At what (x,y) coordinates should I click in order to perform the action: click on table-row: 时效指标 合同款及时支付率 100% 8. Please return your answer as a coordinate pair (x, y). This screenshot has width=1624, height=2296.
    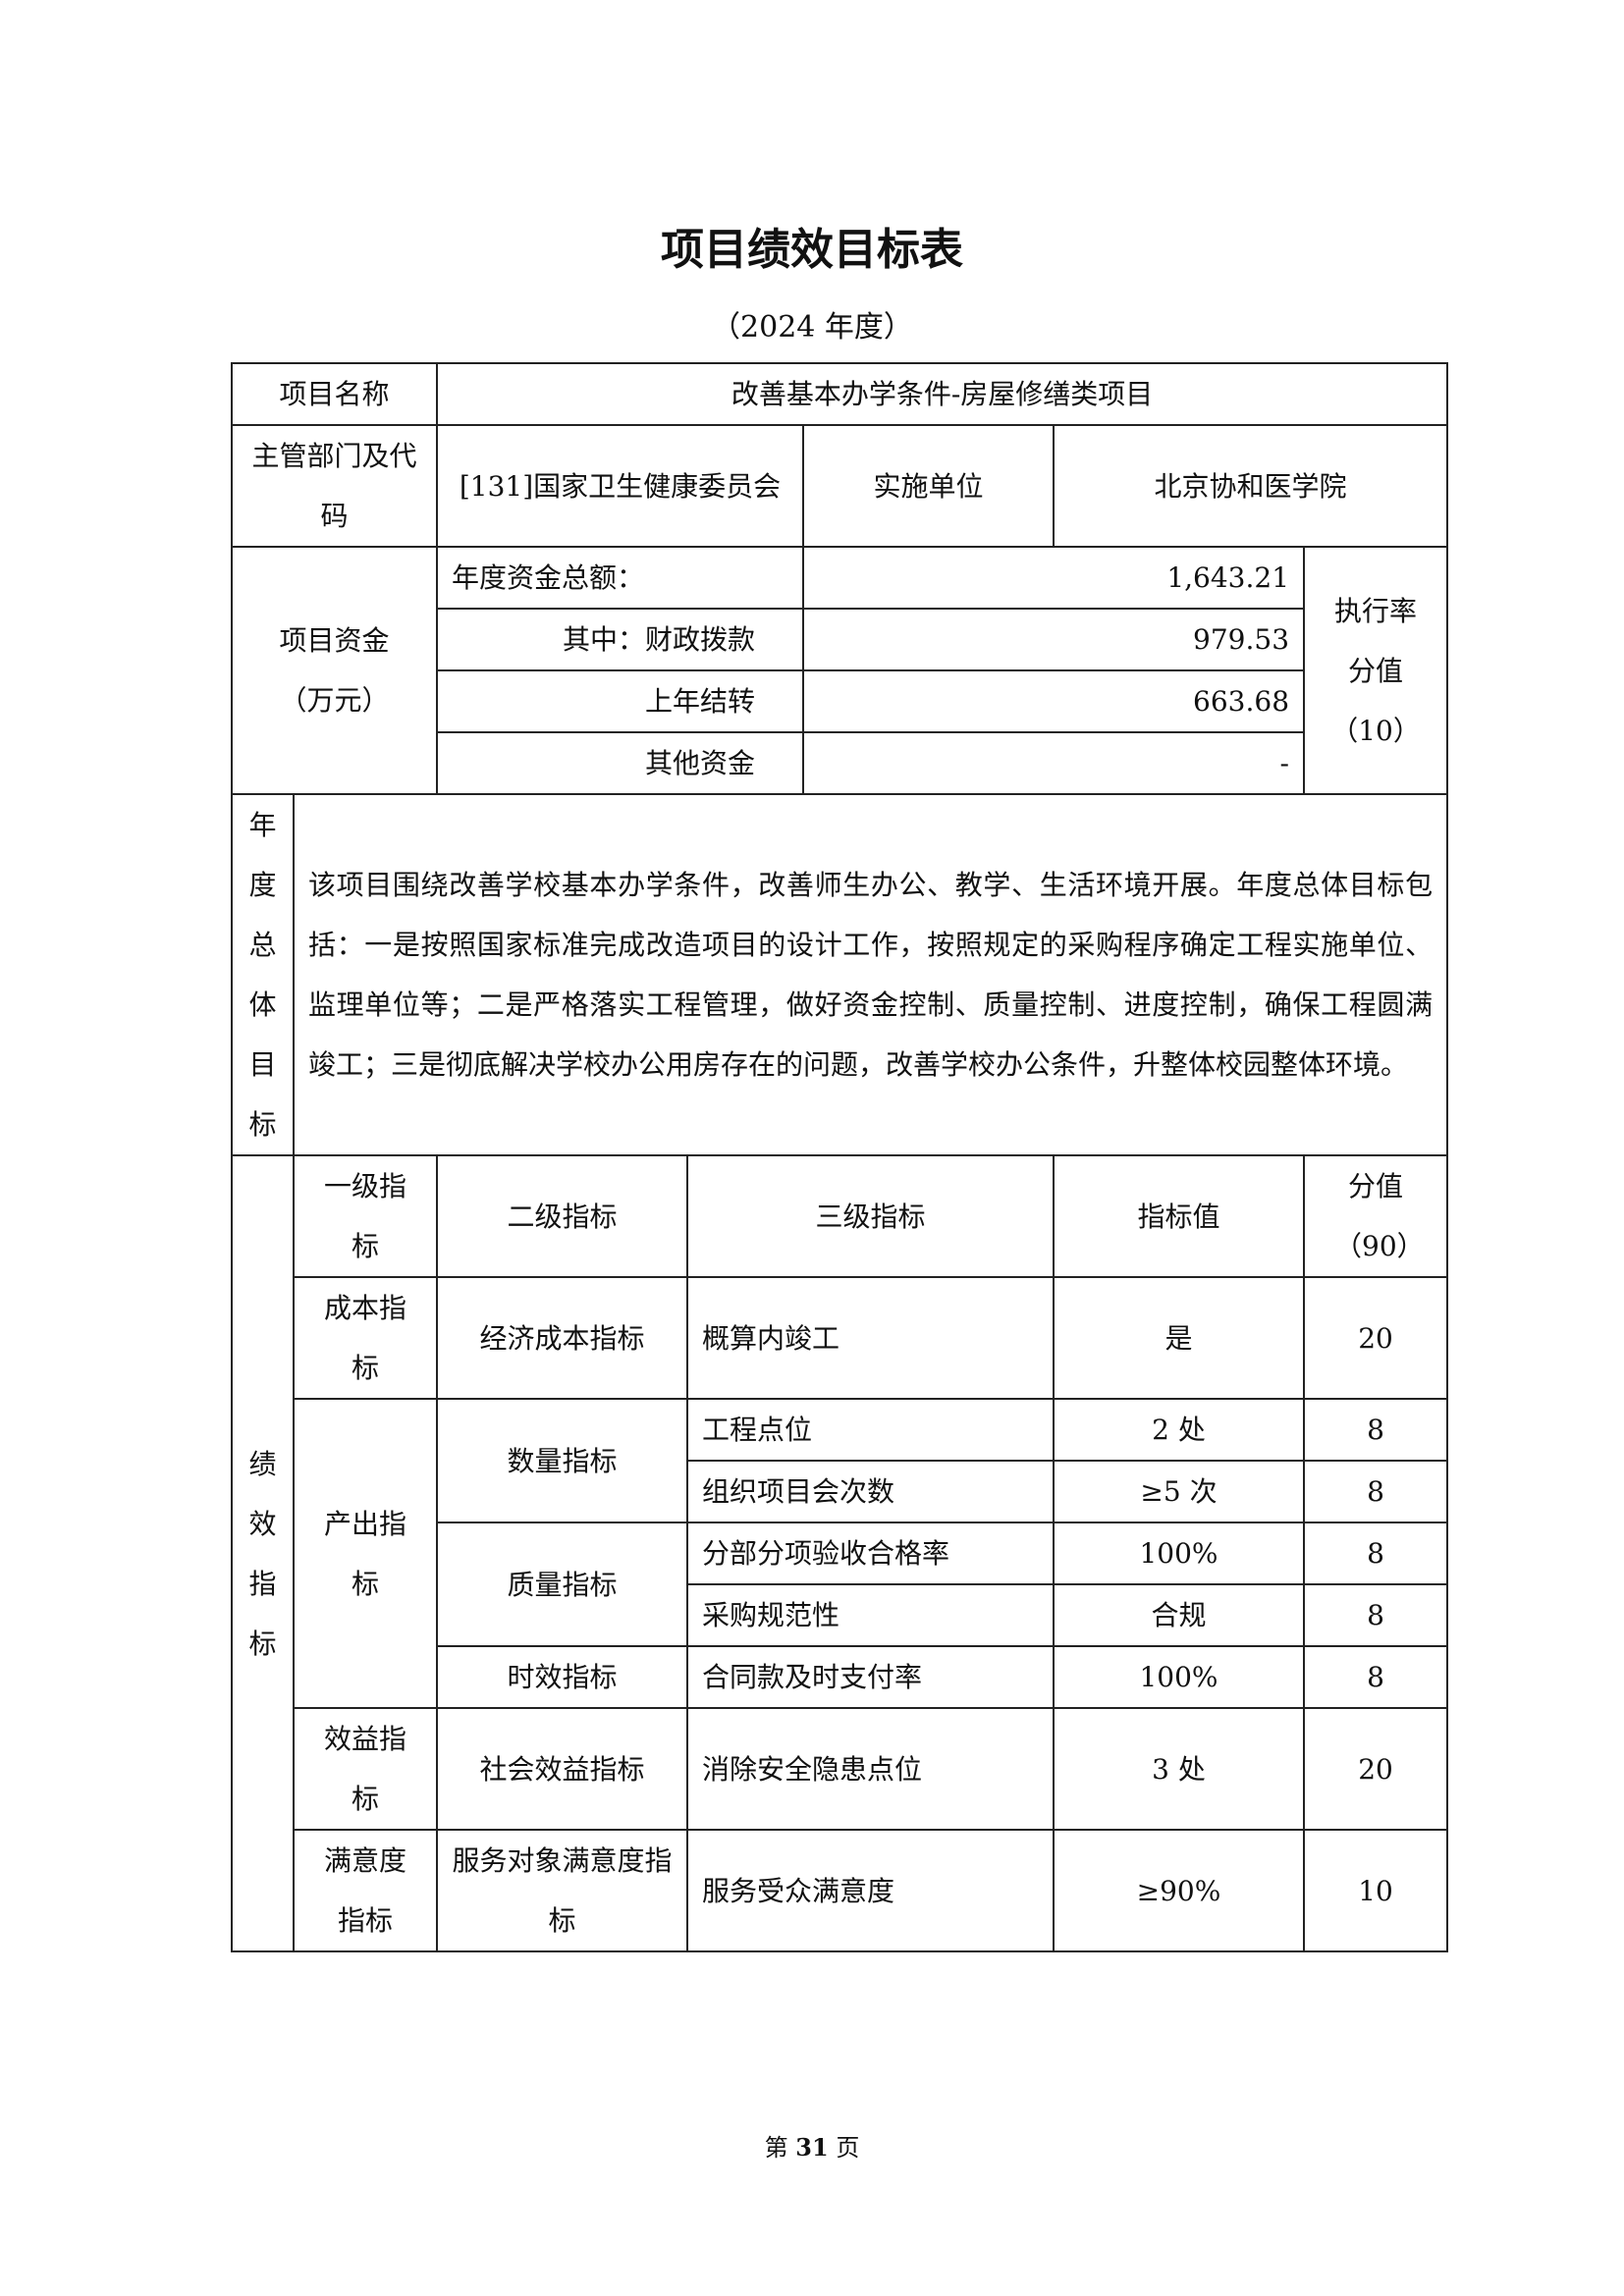
    Looking at the image, I should click on (840, 1677).